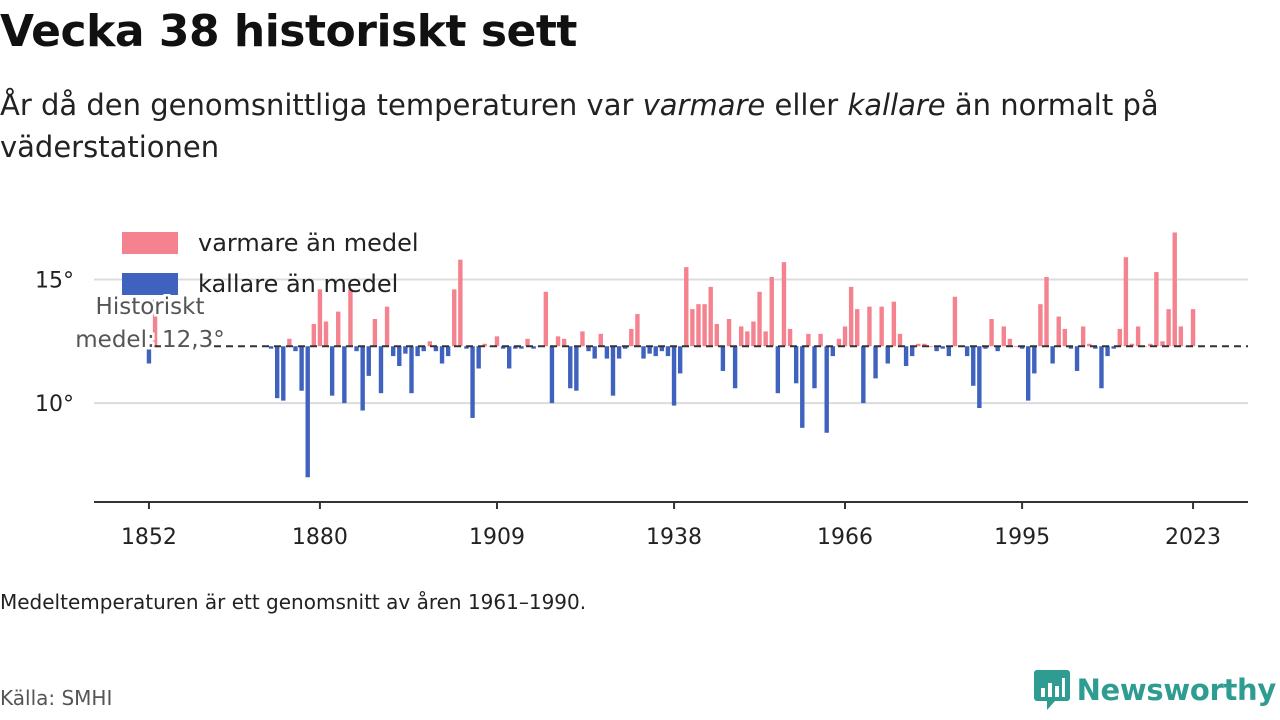 Image resolution: width=1280 pixels, height=720 pixels. I want to click on bar-1932, so click(637, 330).